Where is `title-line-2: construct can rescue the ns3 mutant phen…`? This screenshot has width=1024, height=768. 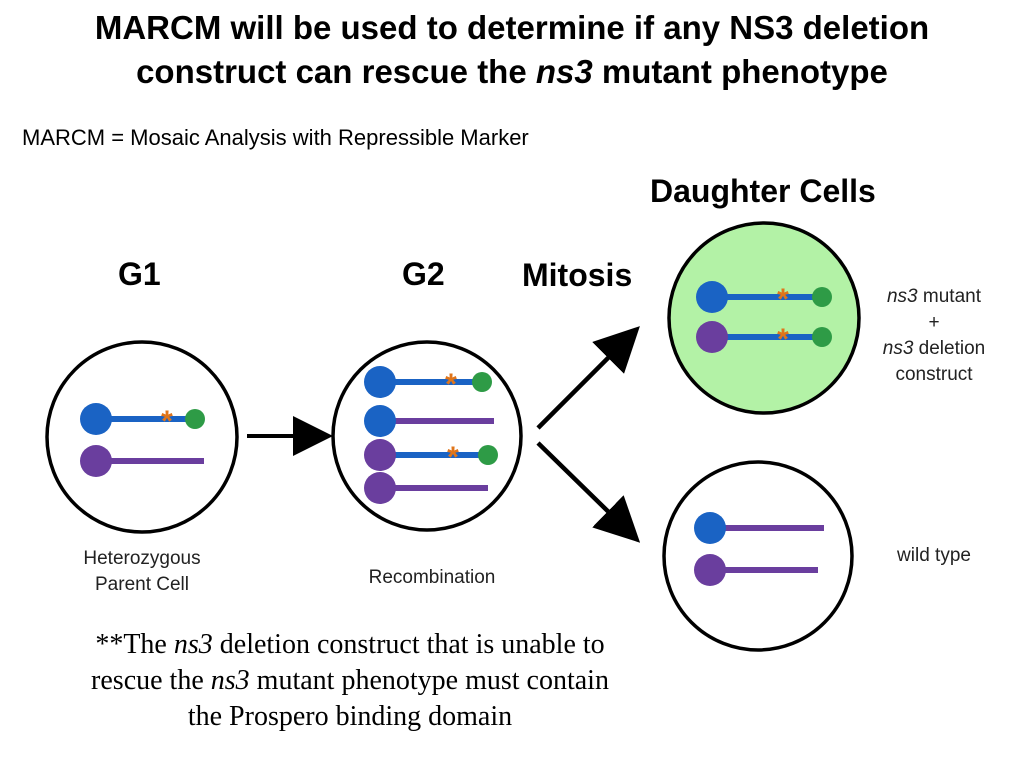
title-line-2: construct can rescue the ns3 mutant phen… is located at coordinates (512, 71).